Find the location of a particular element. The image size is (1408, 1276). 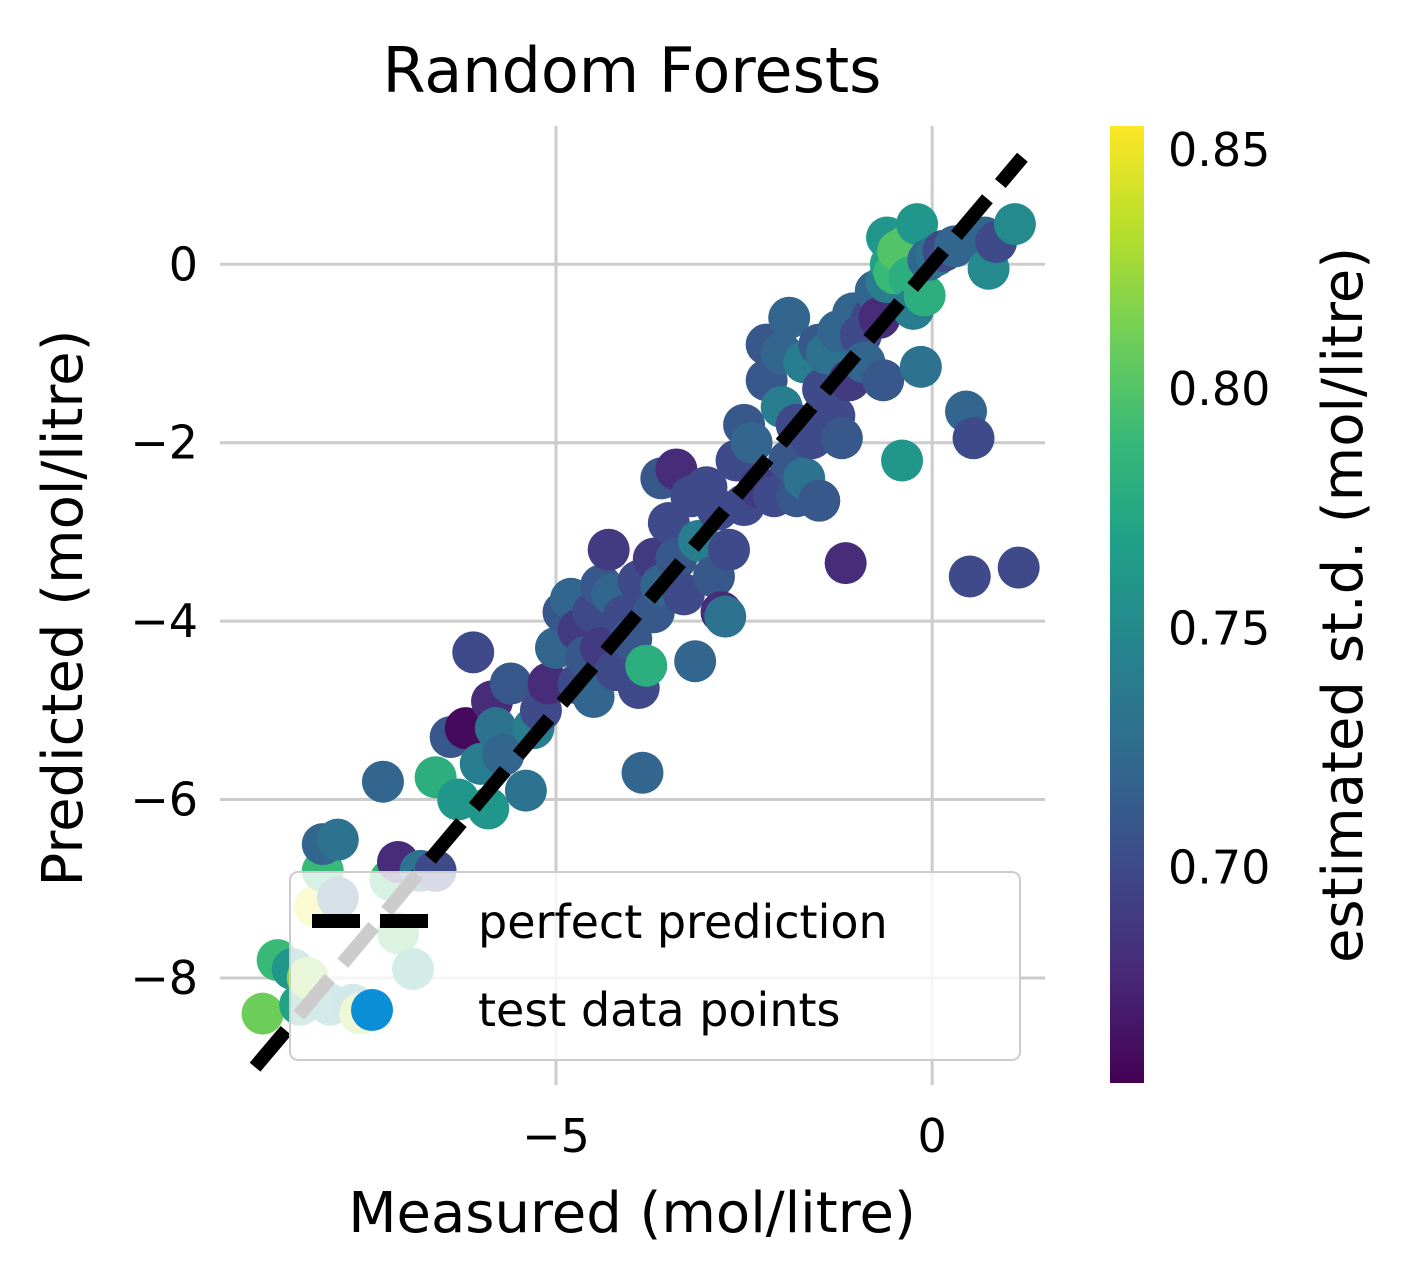

y-tick-label: −4 is located at coordinates (164, 621).